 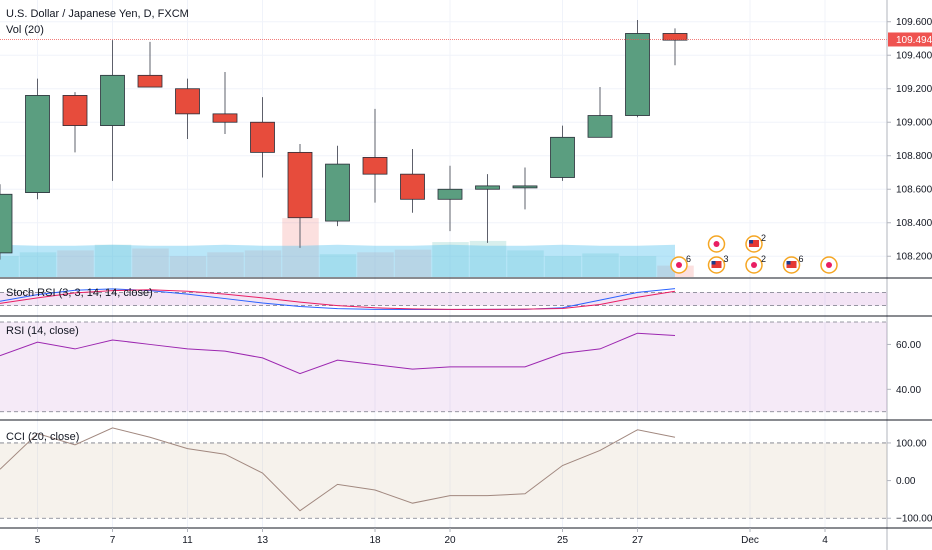 I want to click on cci-label: CCI (20, close), so click(x=43, y=437).